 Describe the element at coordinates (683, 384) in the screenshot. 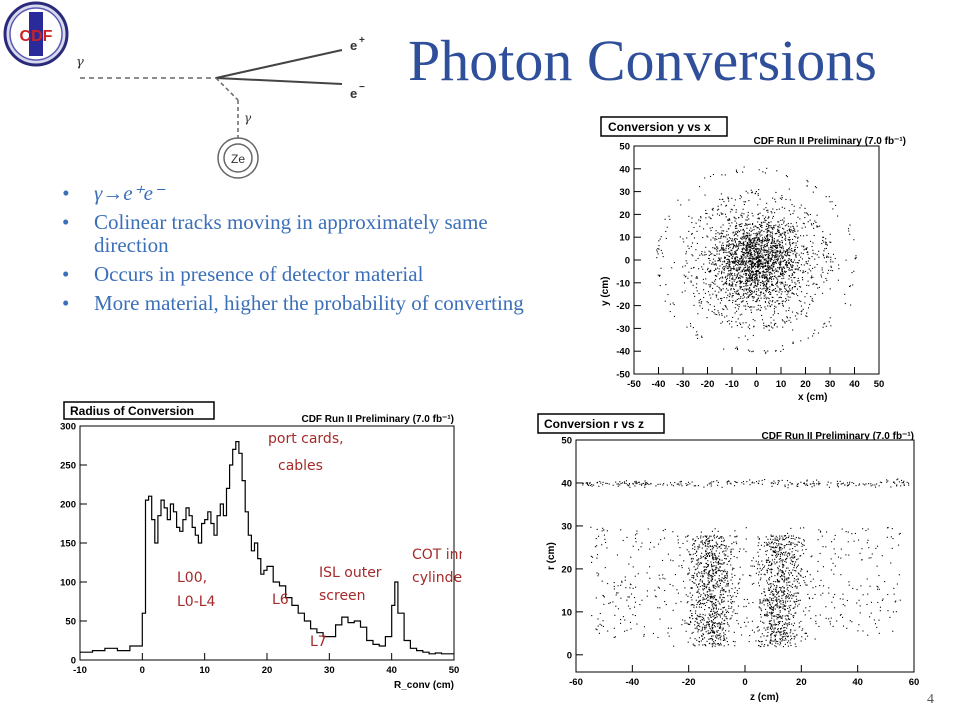

I see `x-tick-label: -30` at that location.